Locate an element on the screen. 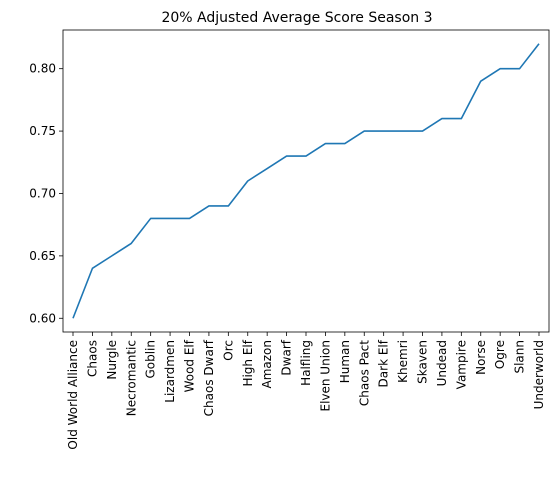 This screenshot has height=480, width=556. x-tick-label: Nurgle is located at coordinates (112, 360).